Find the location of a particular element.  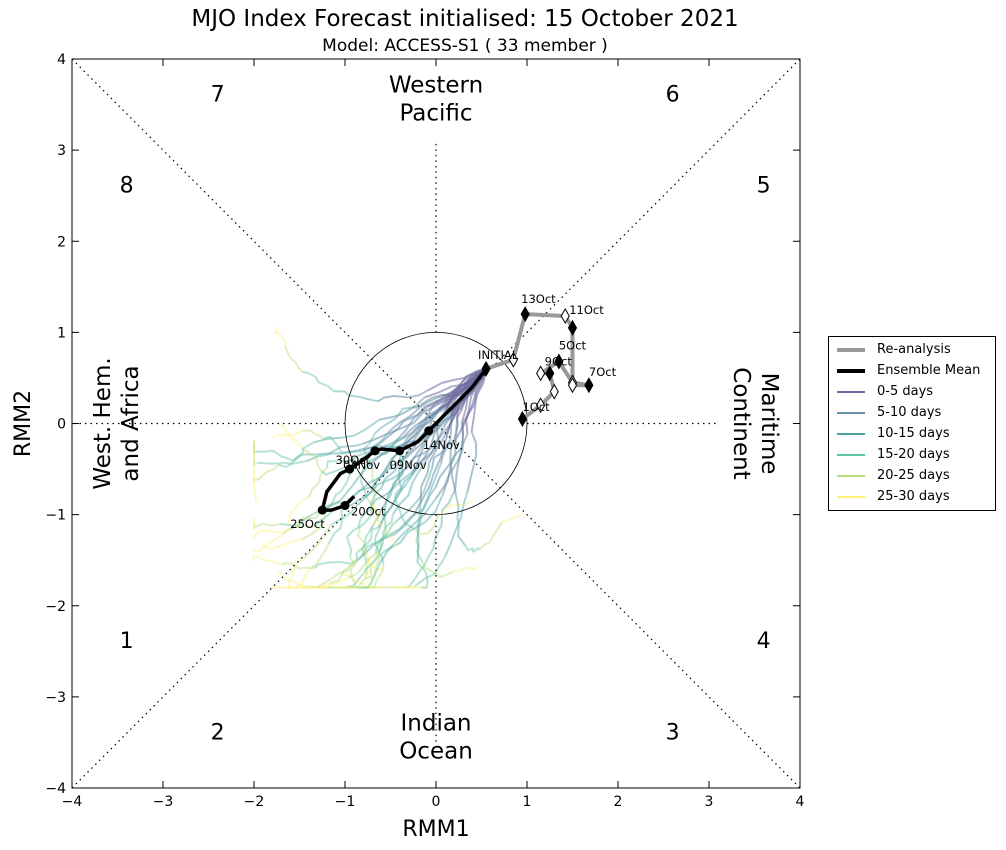

legend-label: Re-analysis is located at coordinates (914, 349).